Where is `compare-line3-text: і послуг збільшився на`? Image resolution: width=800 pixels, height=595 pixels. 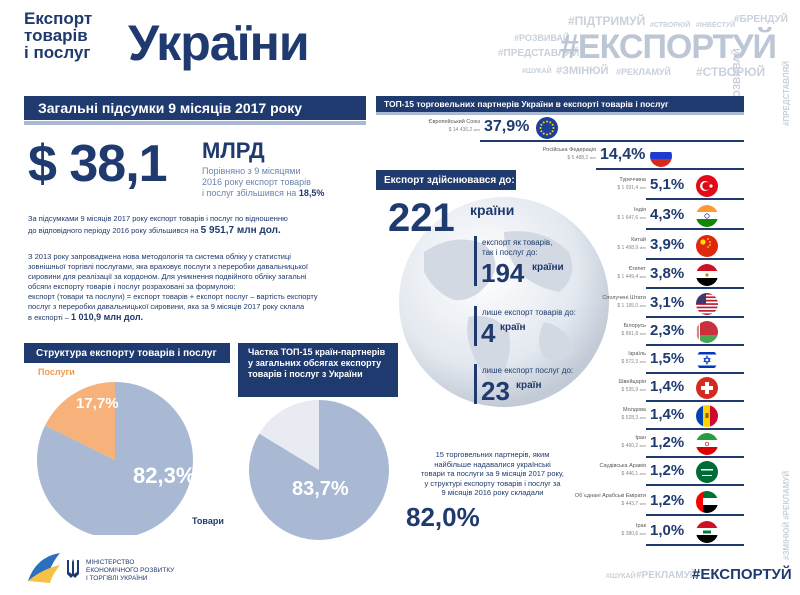 compare-line3-text: і послуг збільшився на is located at coordinates (249, 193).